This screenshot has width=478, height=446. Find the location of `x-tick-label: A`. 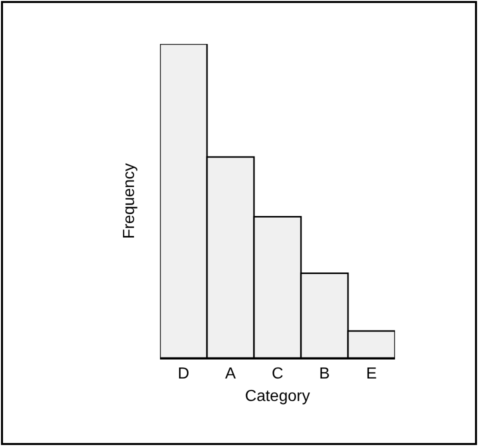

x-tick-label: A is located at coordinates (230, 374).